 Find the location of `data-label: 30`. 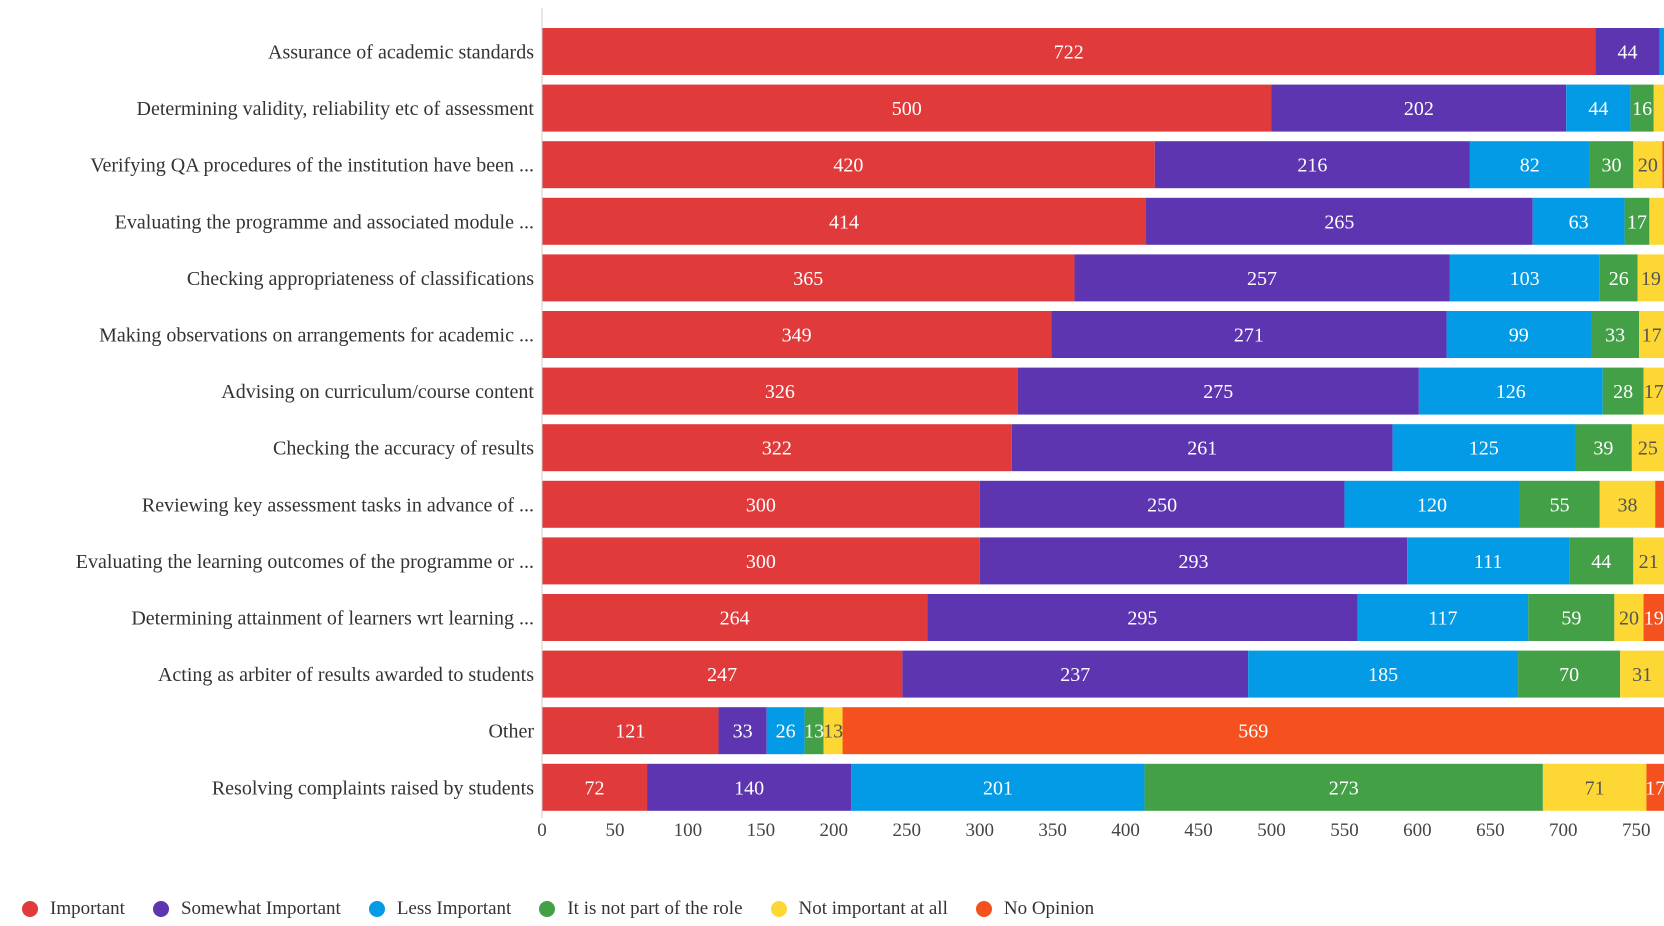

data-label: 30 is located at coordinates (1611, 166).